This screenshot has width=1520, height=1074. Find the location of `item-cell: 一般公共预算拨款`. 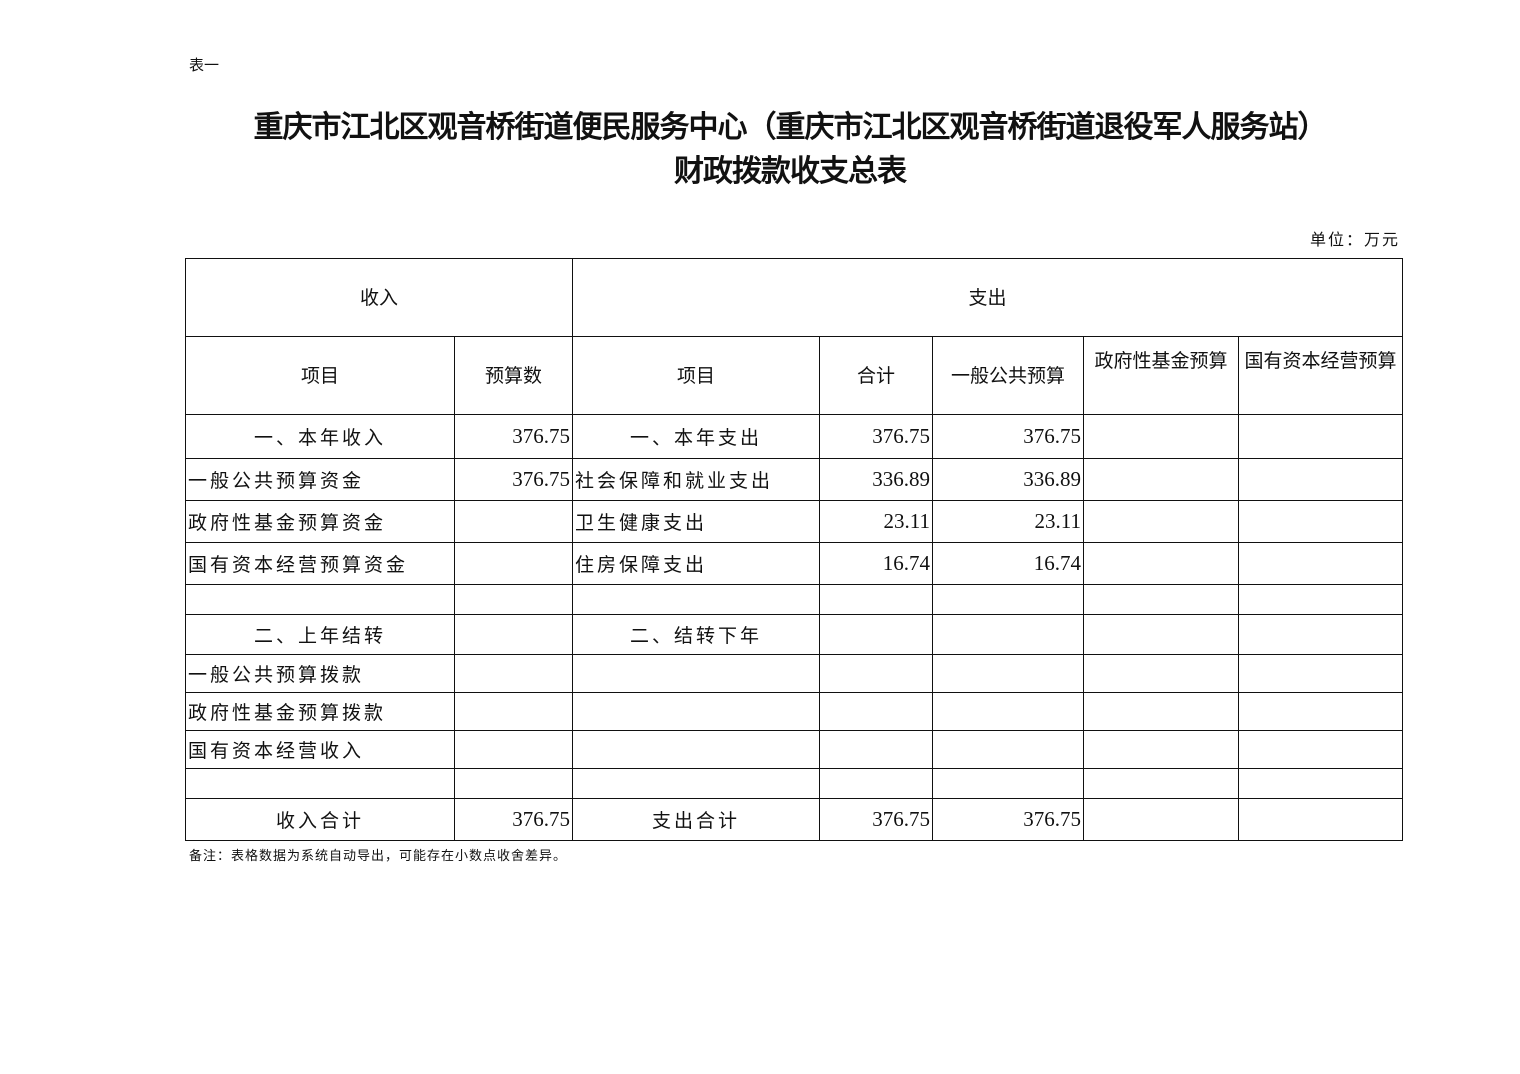

item-cell: 一般公共预算拨款 is located at coordinates (320, 673).